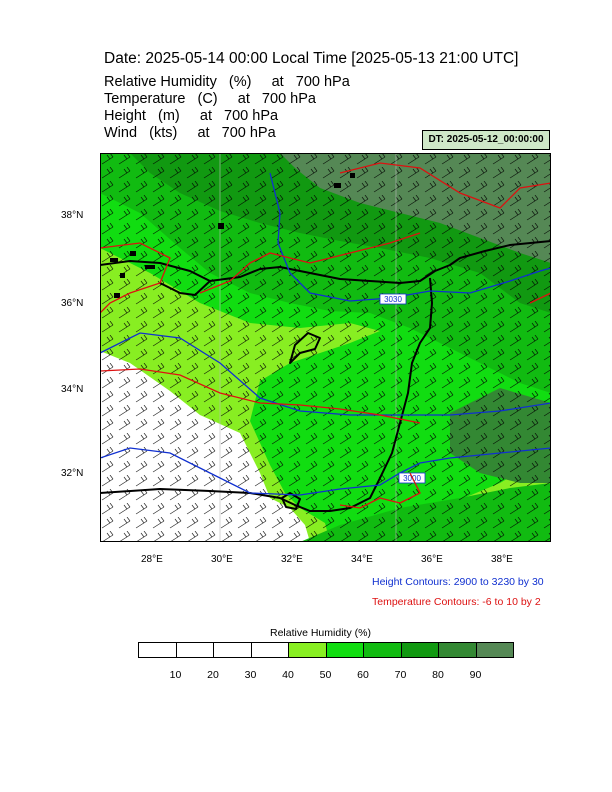 Image resolution: width=612 pixels, height=792 pixels. What do you see at coordinates (400, 675) in the screenshot?
I see `colorbar-tick-label: 70` at bounding box center [400, 675].